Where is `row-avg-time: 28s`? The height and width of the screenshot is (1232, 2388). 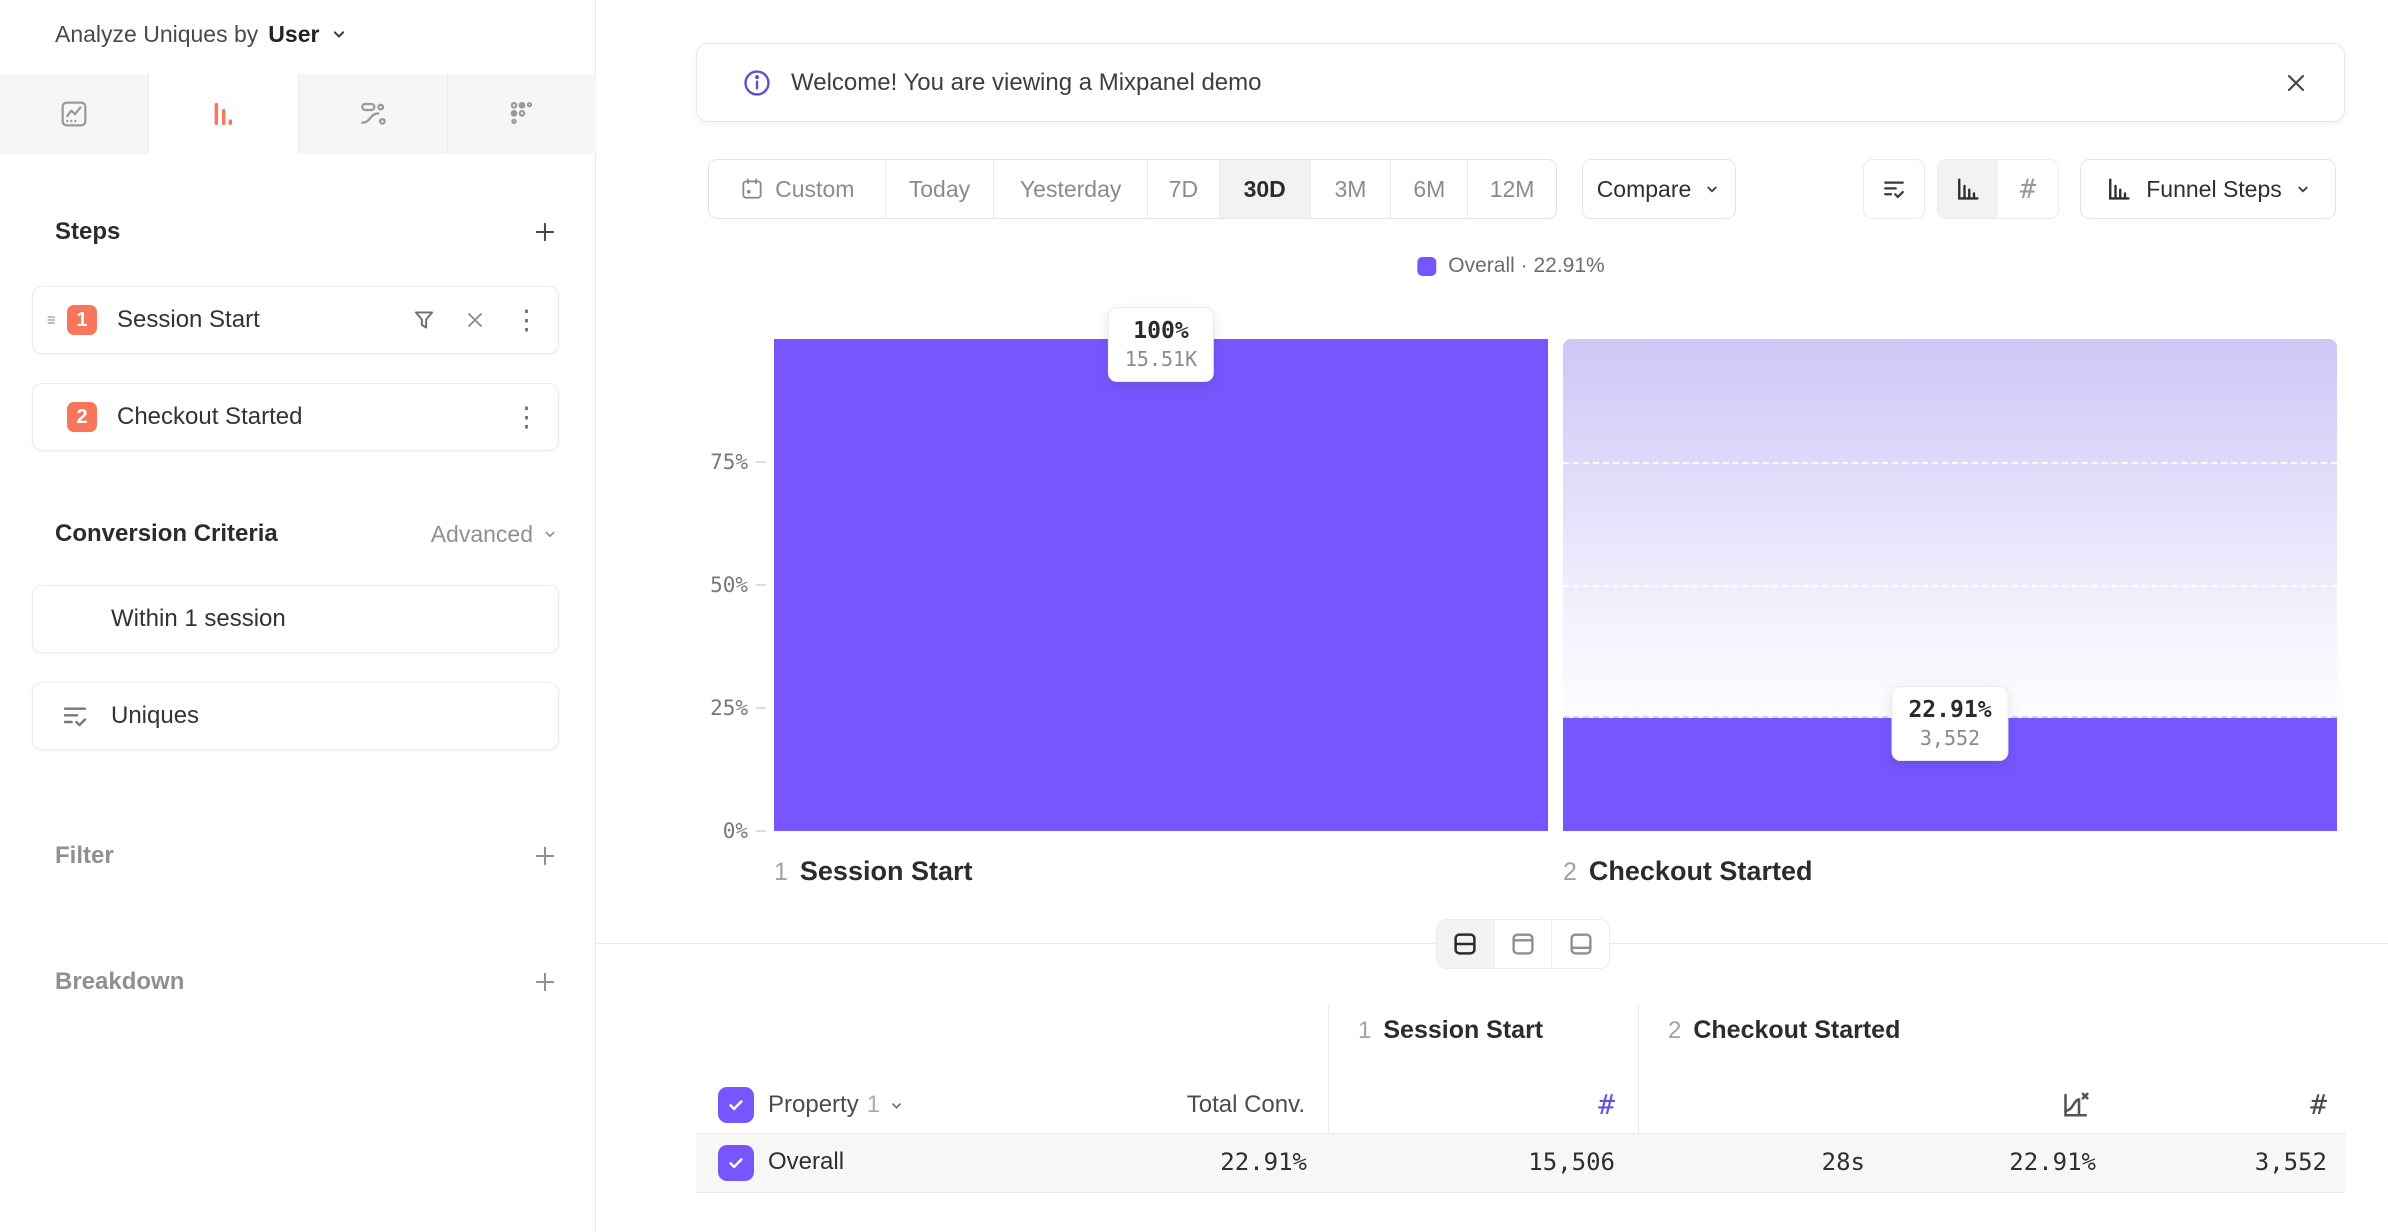 row-avg-time: 28s is located at coordinates (1843, 1162).